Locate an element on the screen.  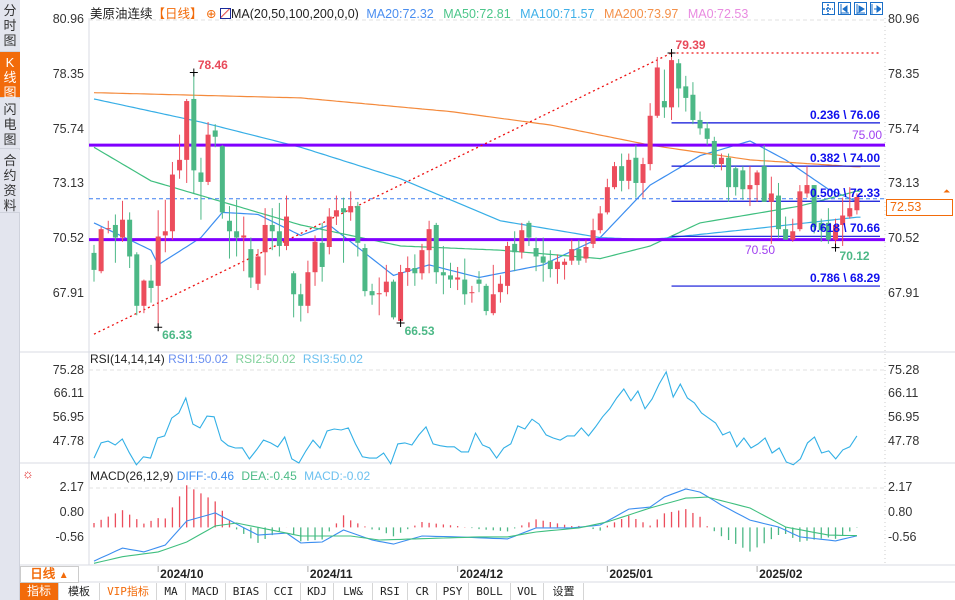
toolbar-button: KDJ is located at coordinates (317, 591).